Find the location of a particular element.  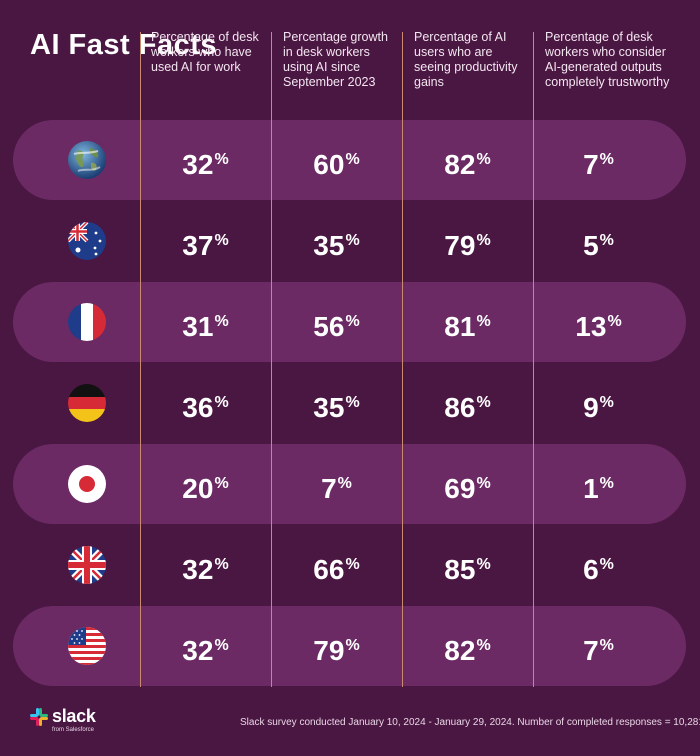

value-cell: 6% is located at coordinates (598, 567).